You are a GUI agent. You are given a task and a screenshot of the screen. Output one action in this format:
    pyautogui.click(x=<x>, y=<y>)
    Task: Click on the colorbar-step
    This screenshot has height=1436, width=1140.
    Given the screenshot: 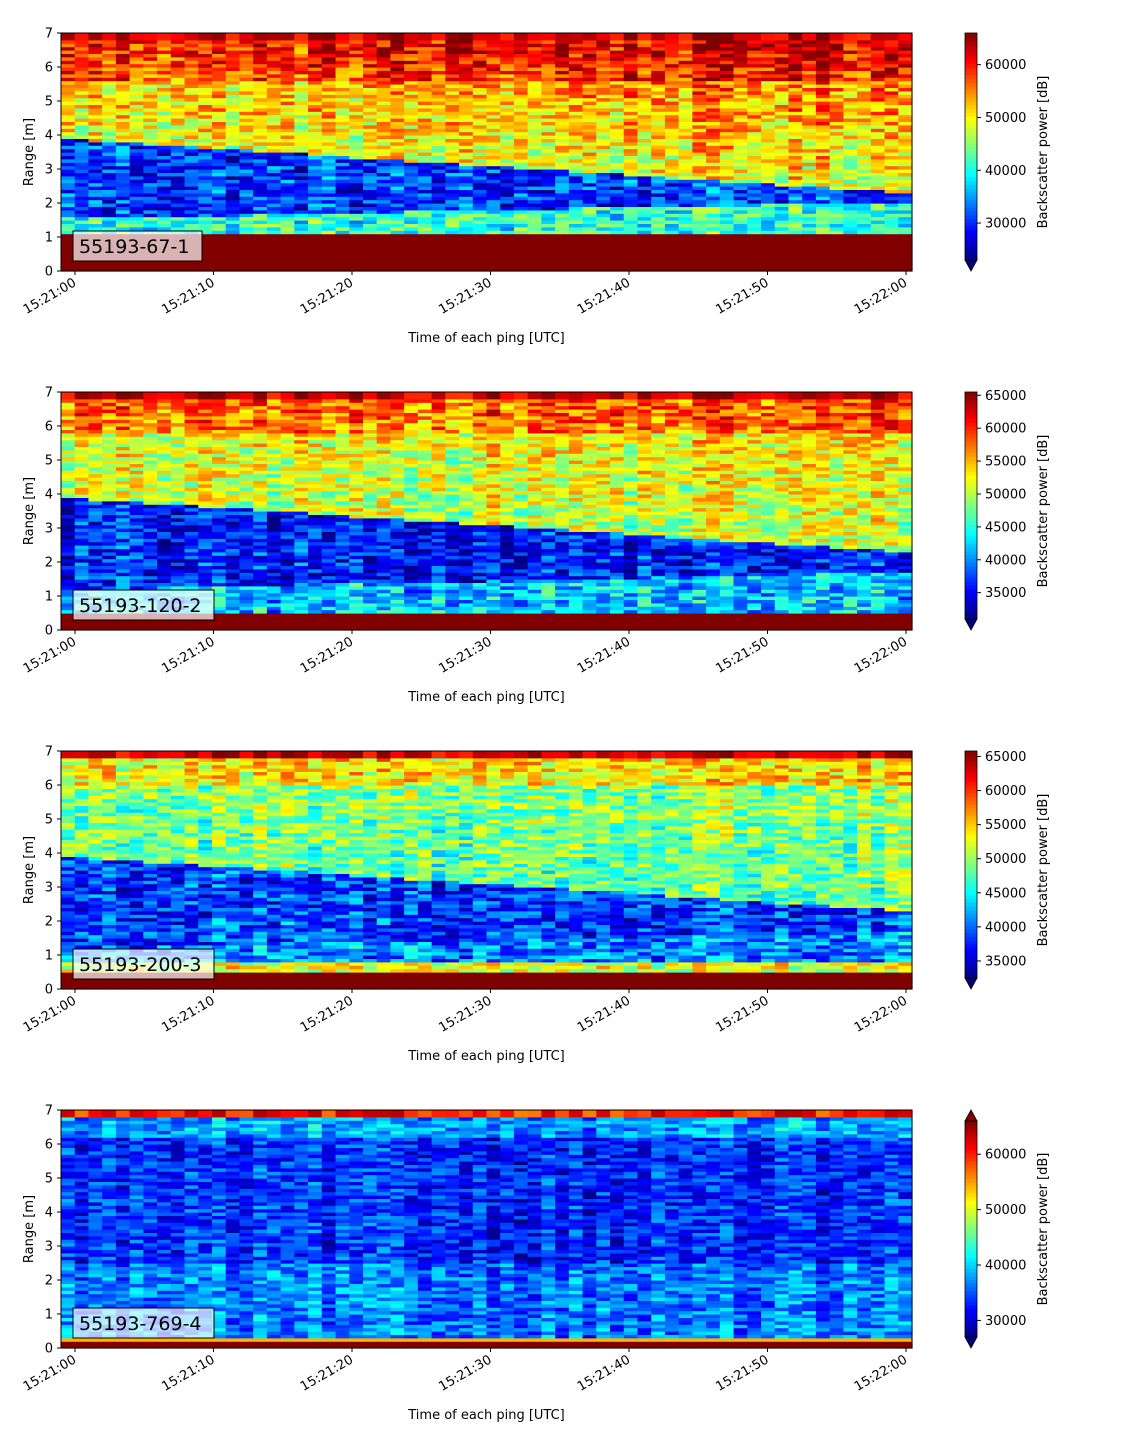 What is the action you would take?
    pyautogui.click(x=971, y=39)
    